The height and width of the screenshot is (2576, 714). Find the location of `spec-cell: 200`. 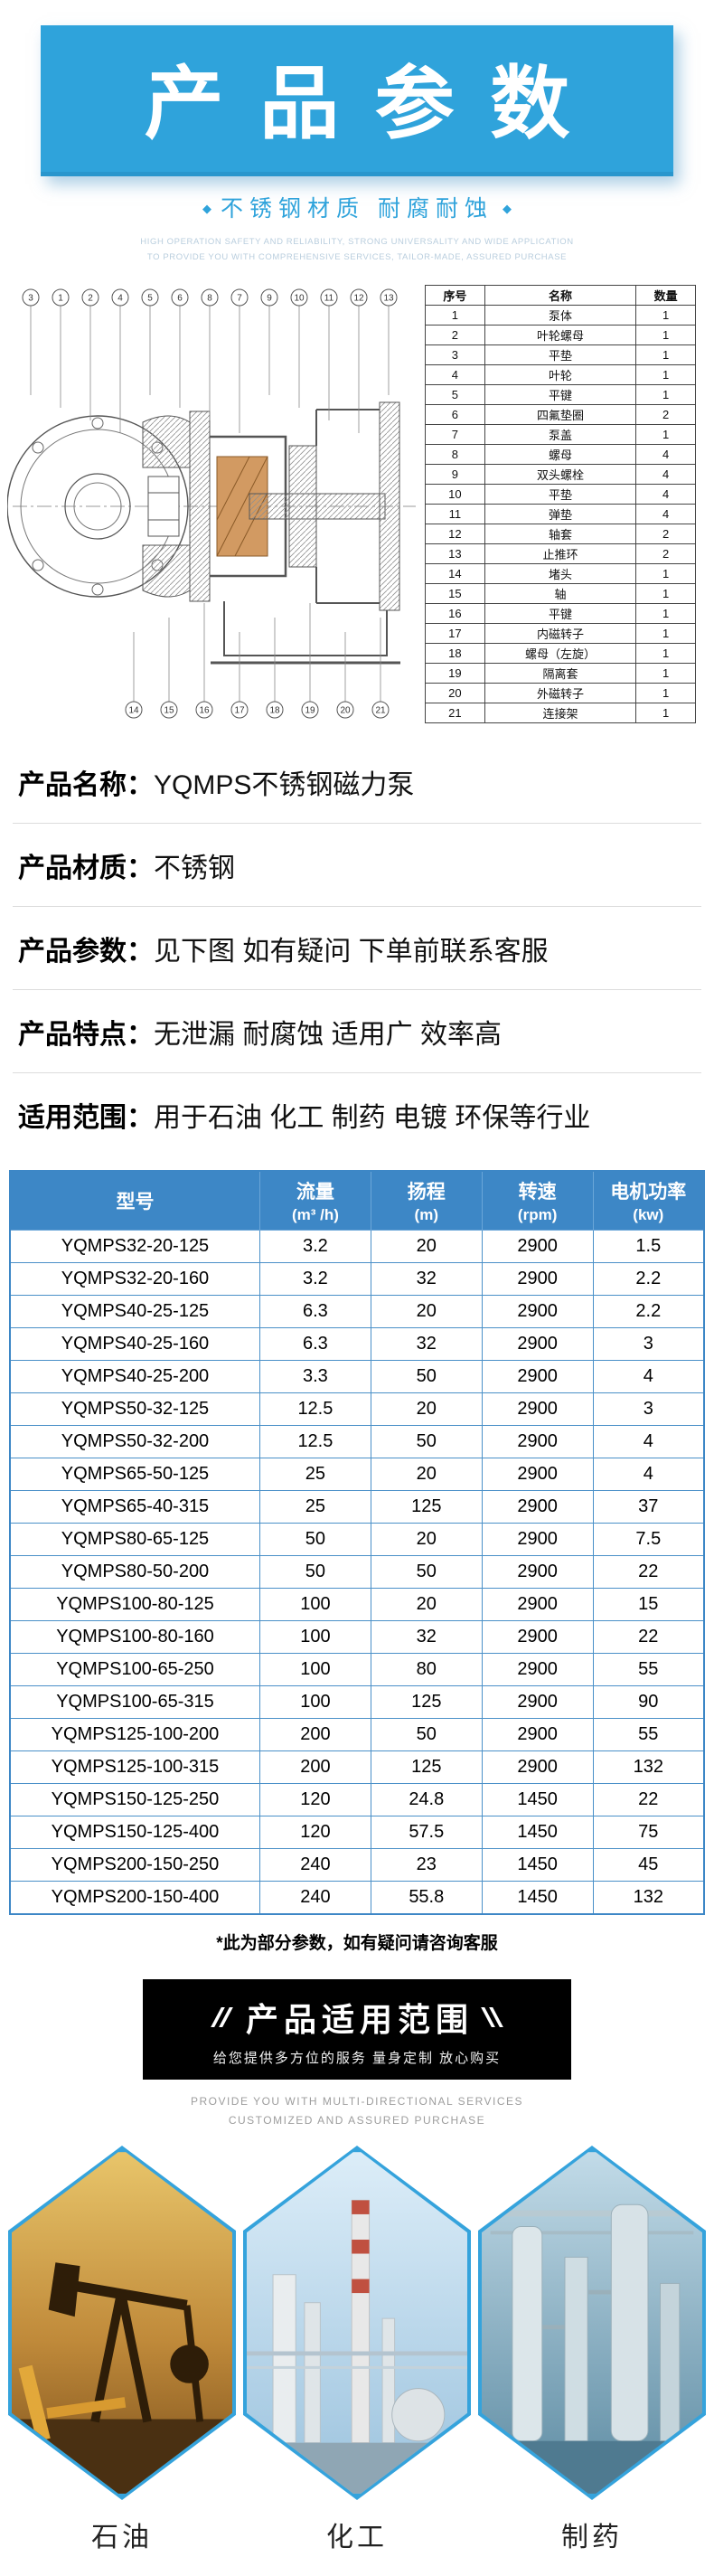

spec-cell: 200 is located at coordinates (314, 1735).